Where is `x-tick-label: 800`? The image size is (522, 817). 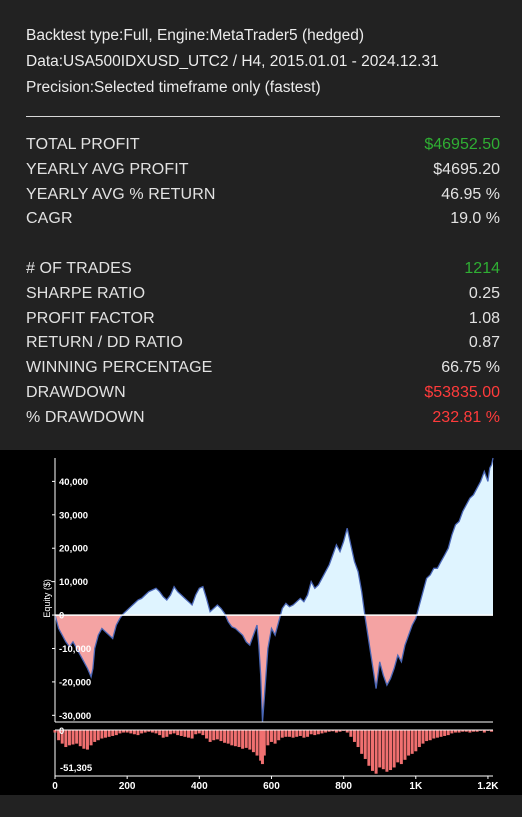
x-tick-label: 800 is located at coordinates (343, 786).